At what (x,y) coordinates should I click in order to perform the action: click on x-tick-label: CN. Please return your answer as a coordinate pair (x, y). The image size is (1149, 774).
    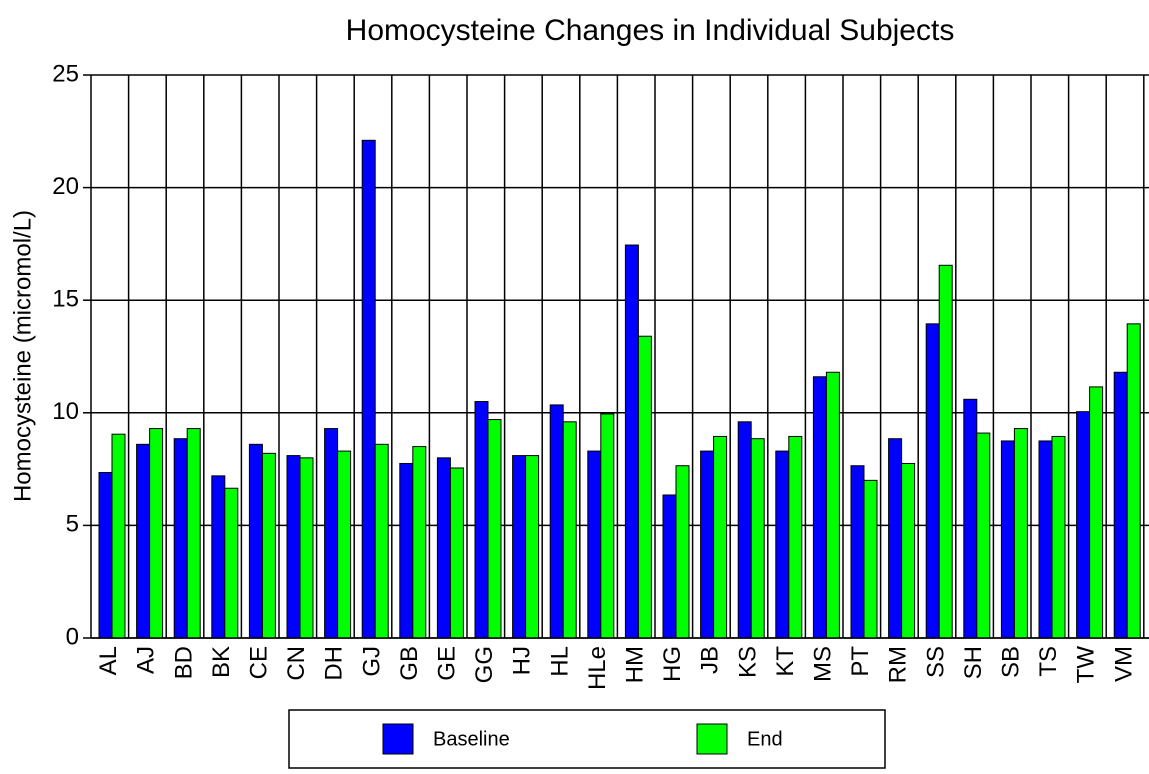
    Looking at the image, I should click on (296, 663).